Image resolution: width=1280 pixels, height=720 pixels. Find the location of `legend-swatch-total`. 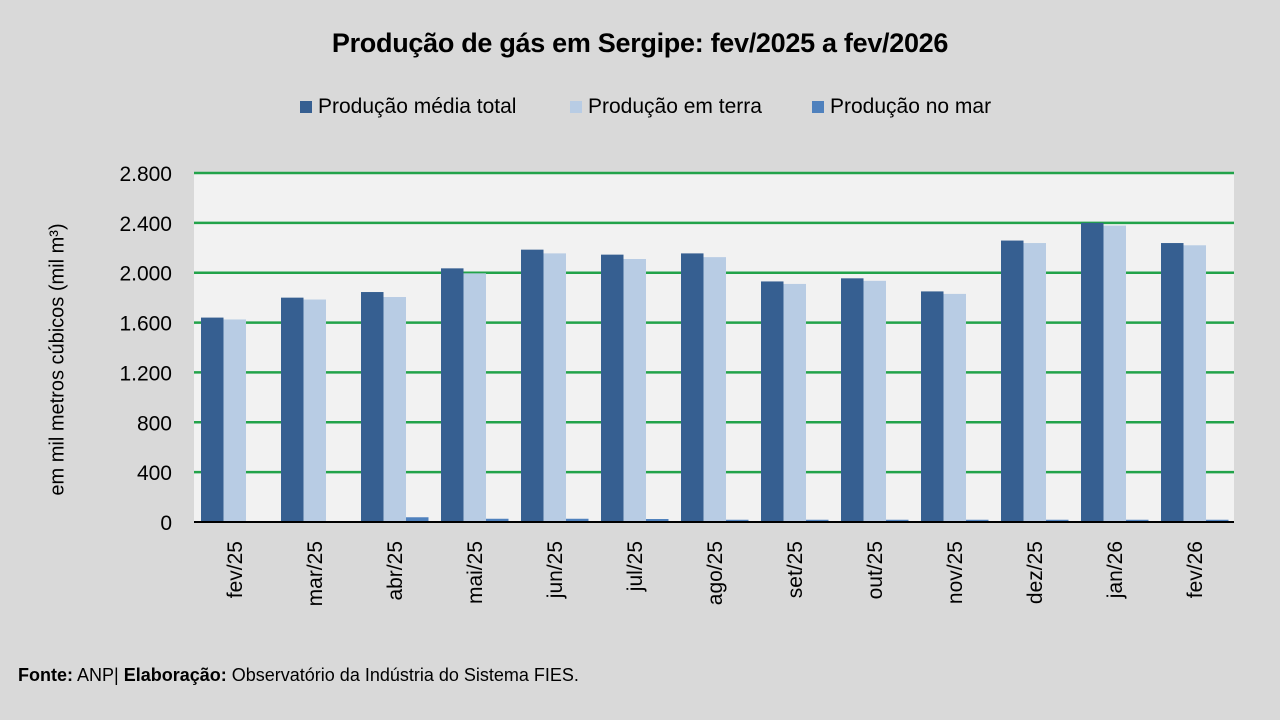

legend-swatch-total is located at coordinates (306, 107).